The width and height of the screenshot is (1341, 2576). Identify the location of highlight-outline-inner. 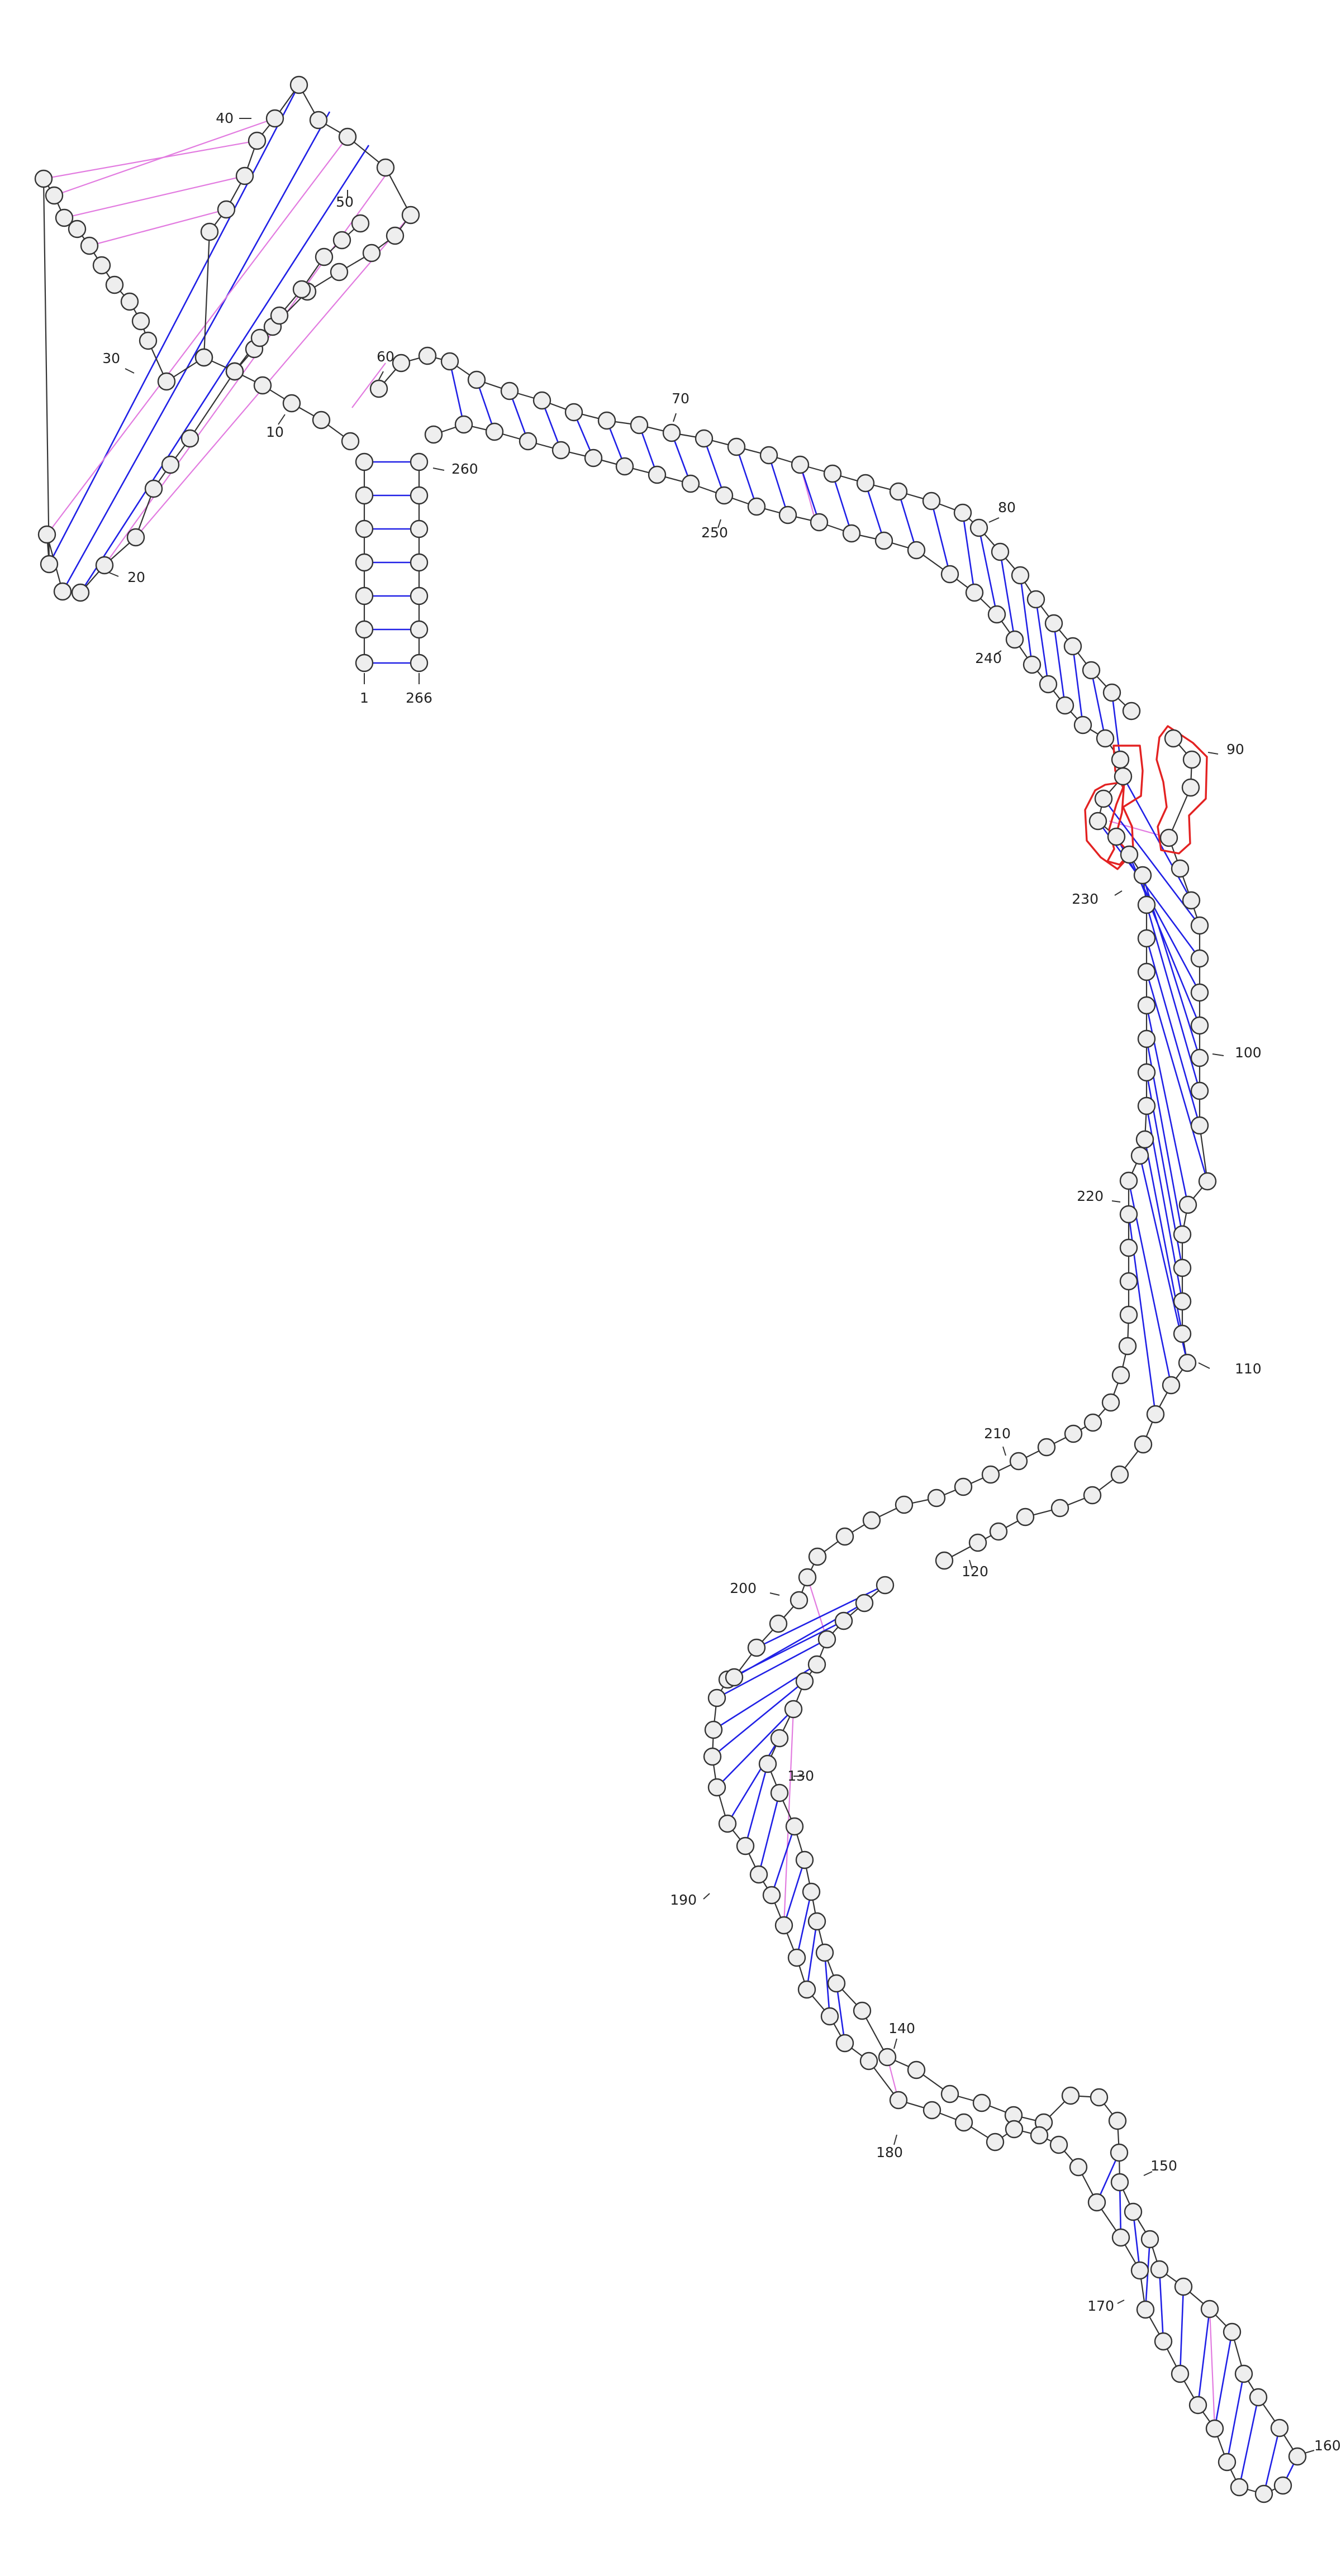
(1125, 805).